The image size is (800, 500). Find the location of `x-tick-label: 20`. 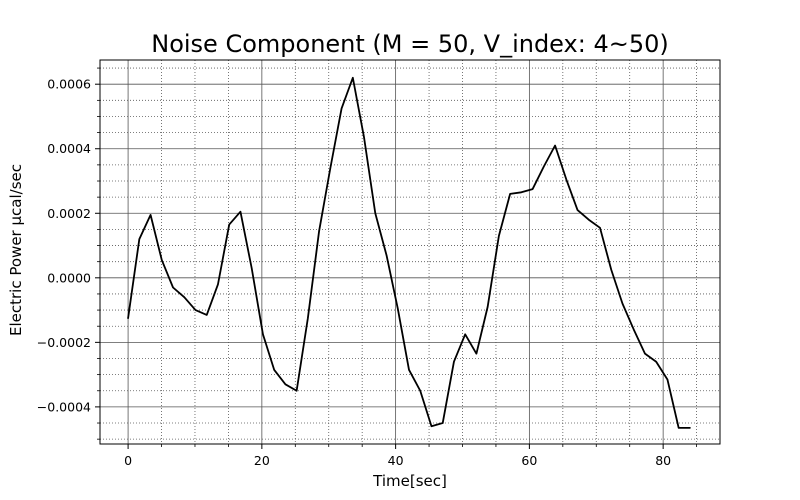

x-tick-label: 20 is located at coordinates (262, 460).